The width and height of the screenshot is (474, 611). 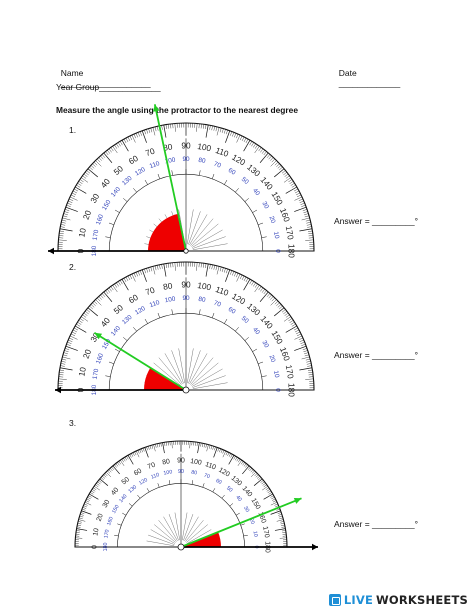 What do you see at coordinates (186, 298) in the screenshot?
I see `inner-scale-label: 90` at bounding box center [186, 298].